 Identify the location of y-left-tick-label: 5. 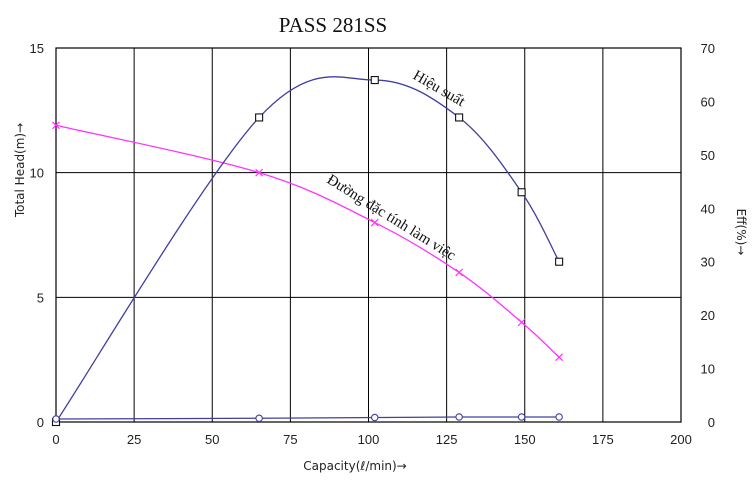
(40, 297).